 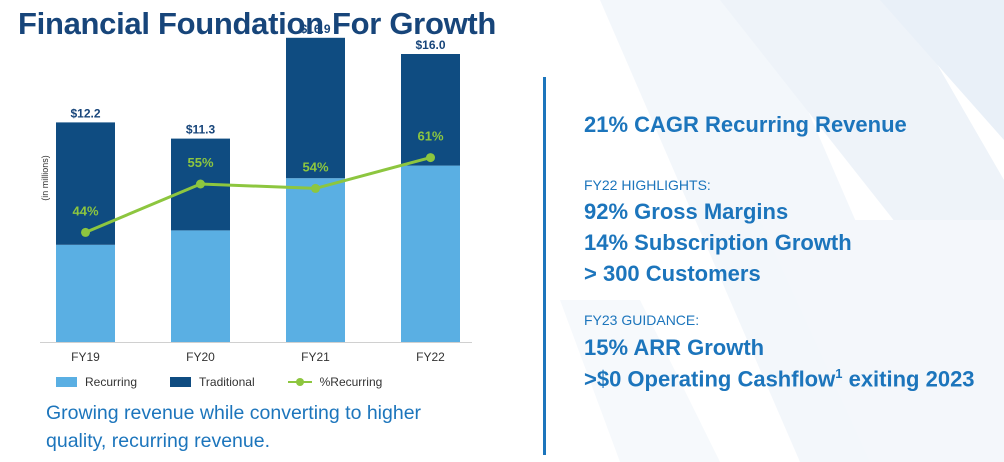 What do you see at coordinates (686, 211) in the screenshot?
I see `fy22-highlight-gross-margins: 92% Gross Margins` at bounding box center [686, 211].